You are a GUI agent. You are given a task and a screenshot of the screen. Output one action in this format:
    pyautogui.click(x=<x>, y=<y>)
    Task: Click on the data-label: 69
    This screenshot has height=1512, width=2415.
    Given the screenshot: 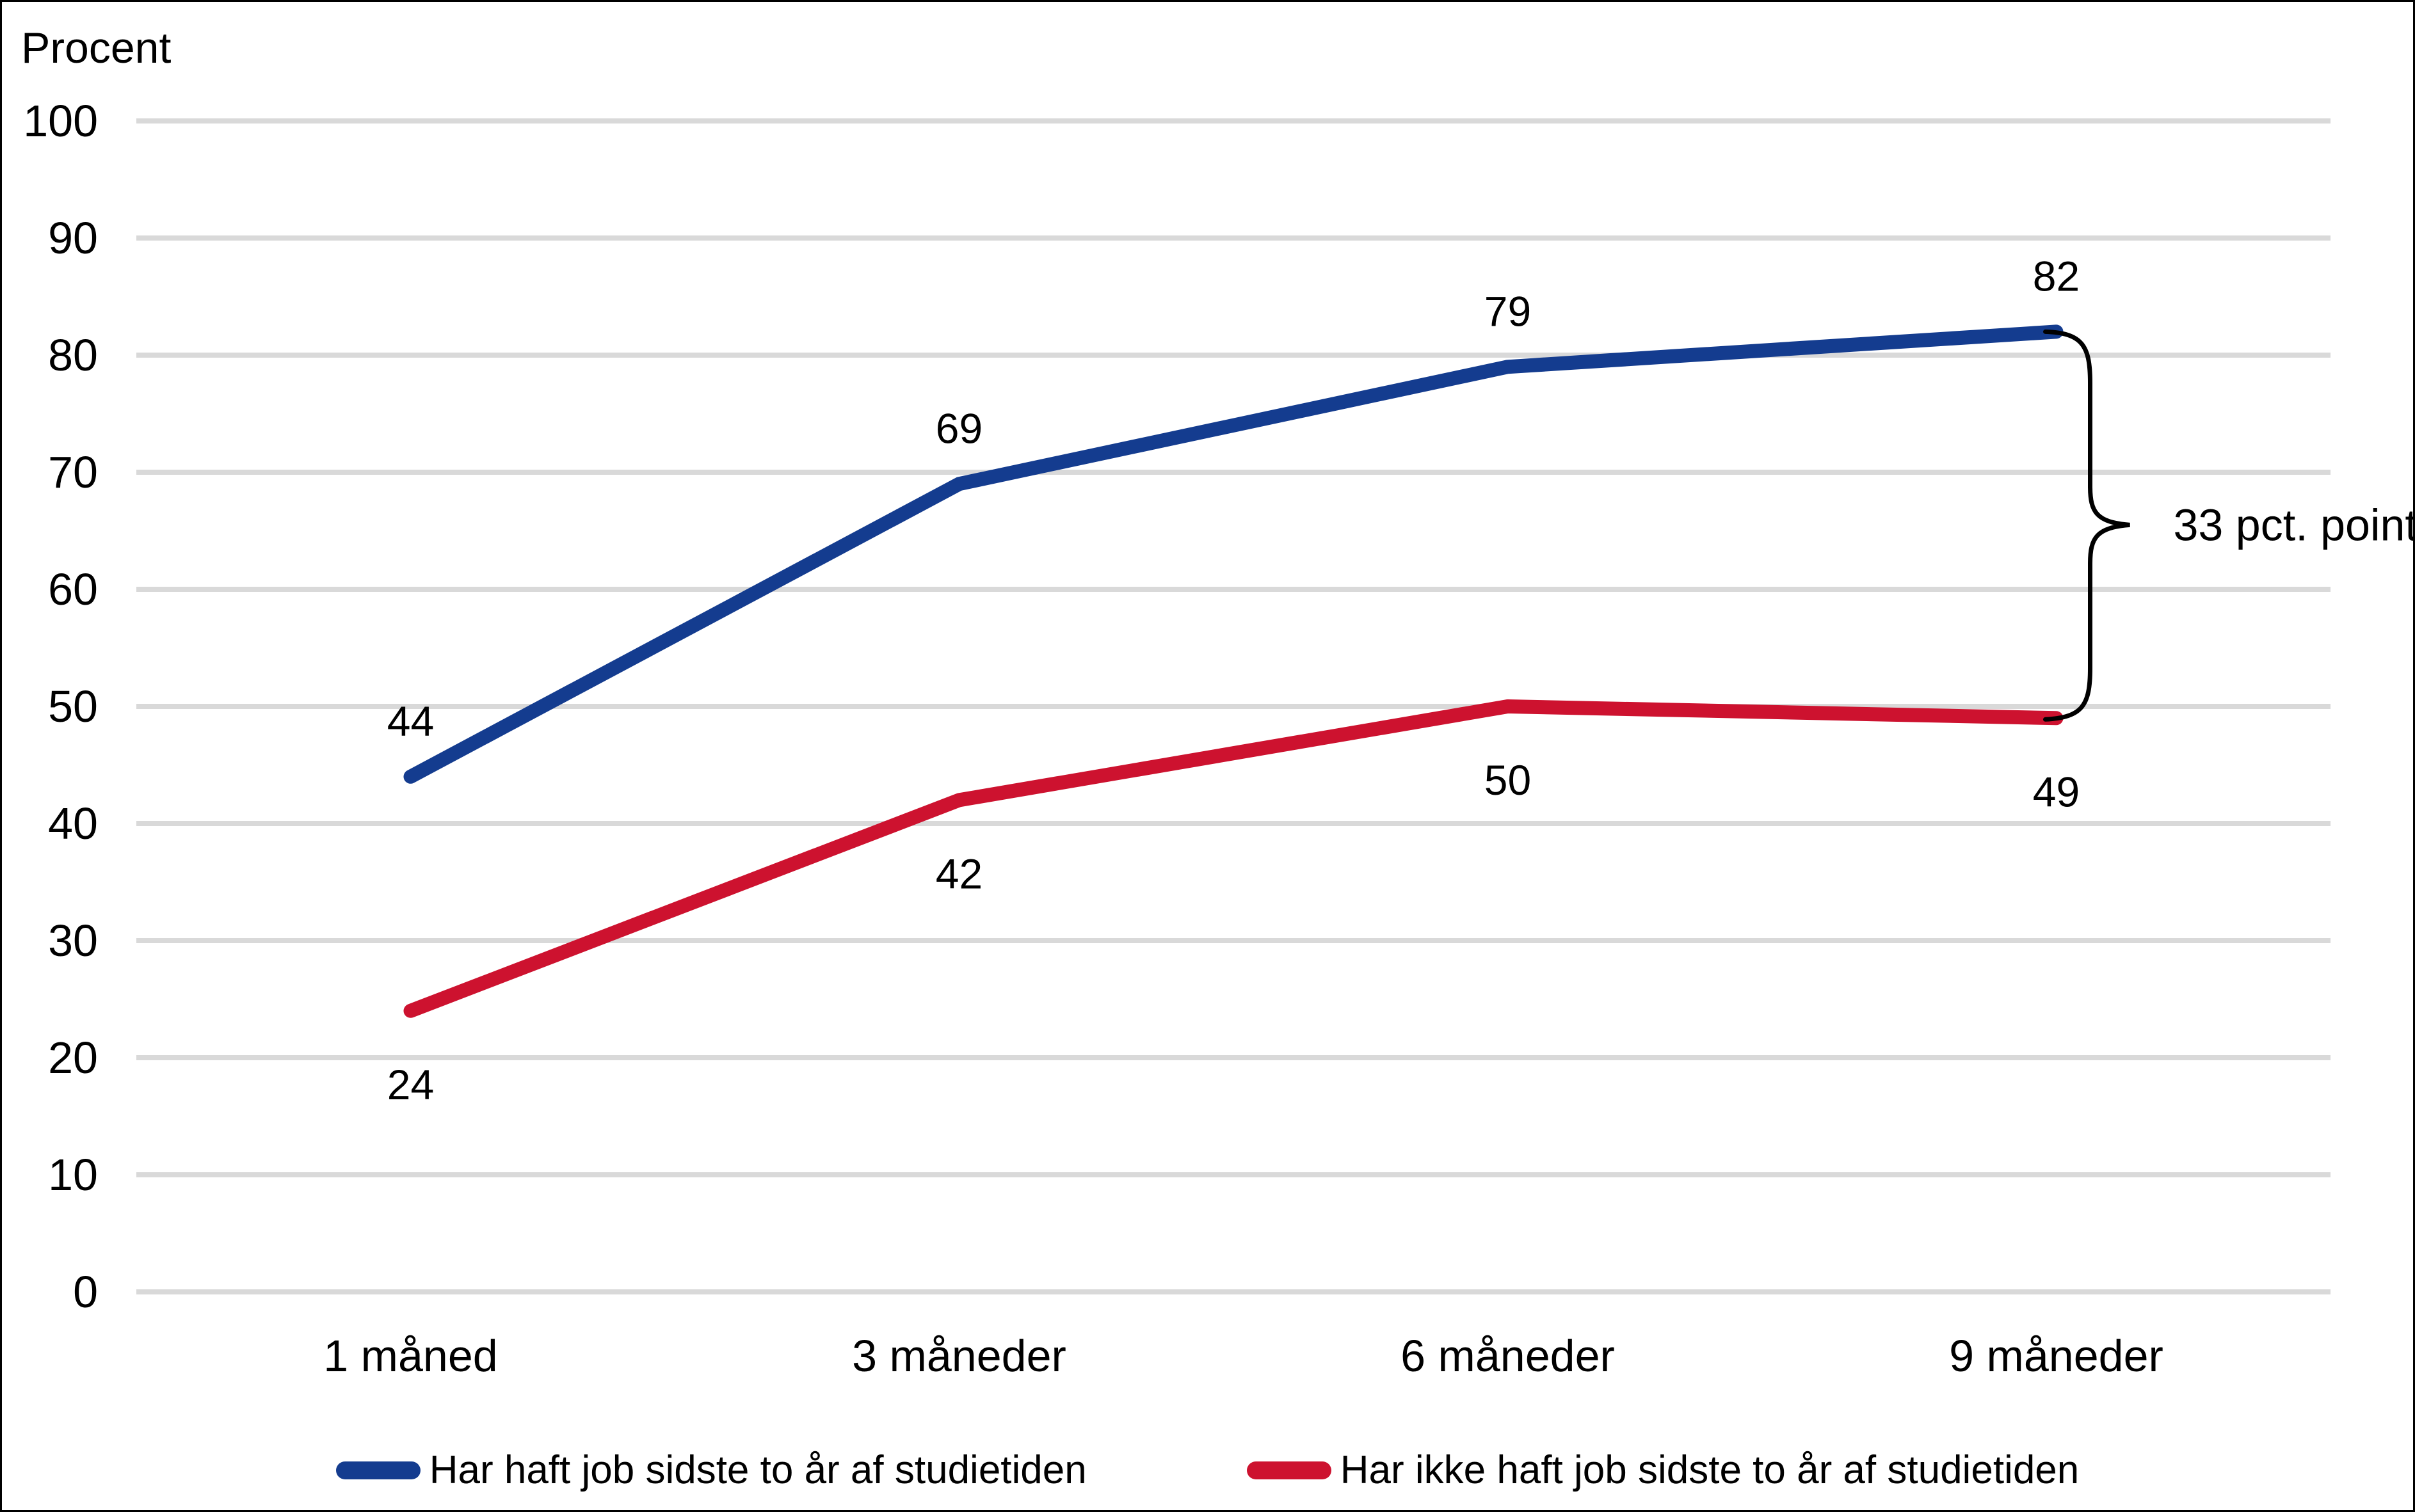 What is the action you would take?
    pyautogui.click(x=960, y=428)
    